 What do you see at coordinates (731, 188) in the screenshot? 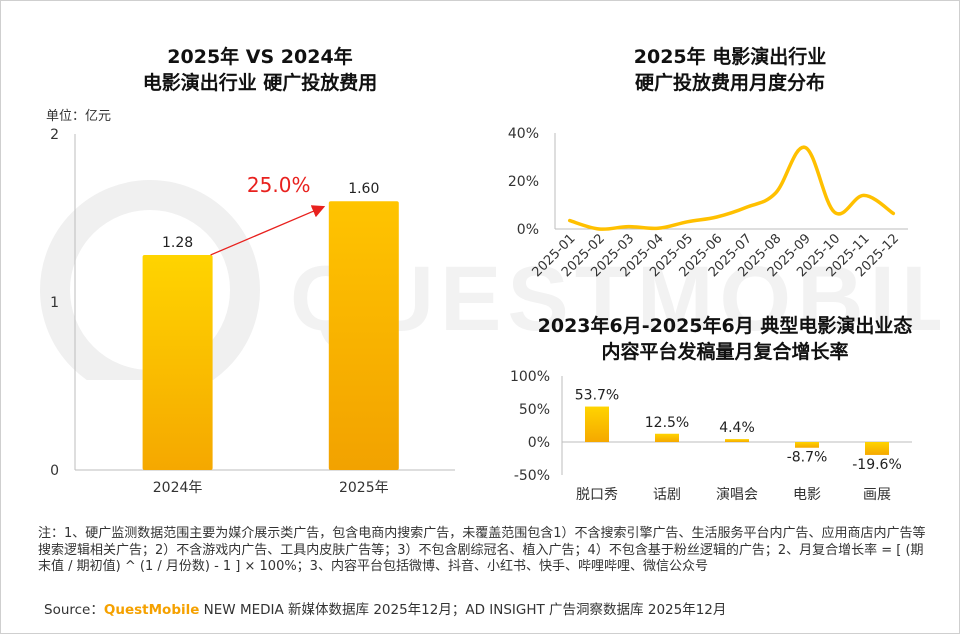
I see `line-series-path` at bounding box center [731, 188].